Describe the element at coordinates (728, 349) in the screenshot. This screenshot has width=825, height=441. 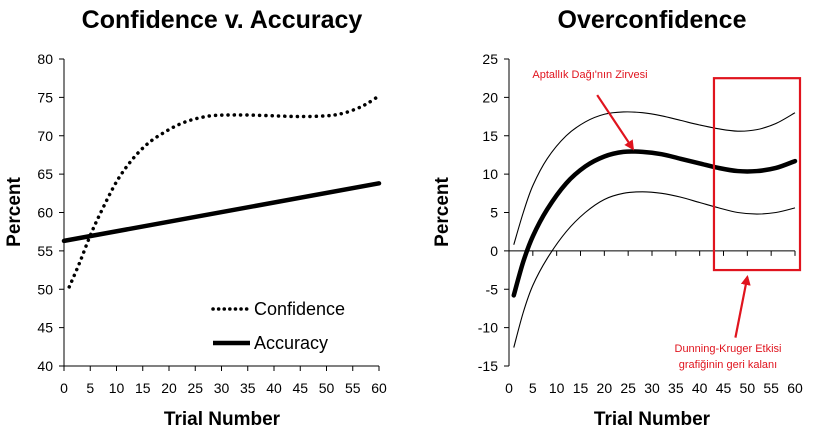
I see `annotation-rest-text-line1: Dunning-Kruger Etkisi` at that location.